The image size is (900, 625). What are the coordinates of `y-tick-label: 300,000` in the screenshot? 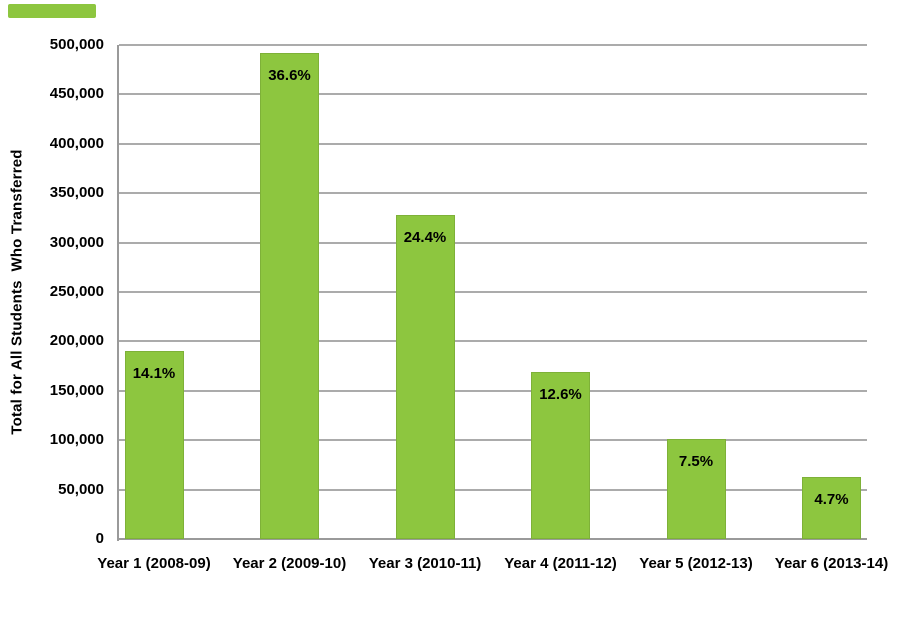 It's located at (76, 242).